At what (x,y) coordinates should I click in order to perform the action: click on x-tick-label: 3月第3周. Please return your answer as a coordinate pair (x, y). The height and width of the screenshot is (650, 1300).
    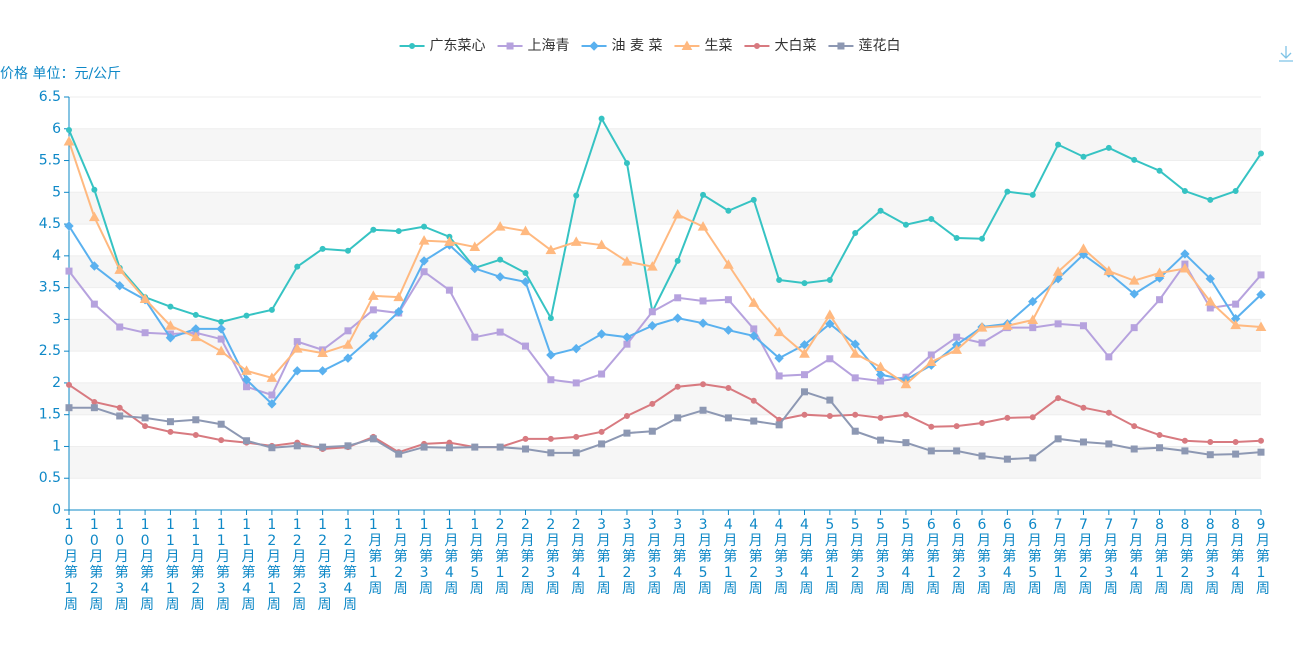
    Looking at the image, I should click on (654, 557).